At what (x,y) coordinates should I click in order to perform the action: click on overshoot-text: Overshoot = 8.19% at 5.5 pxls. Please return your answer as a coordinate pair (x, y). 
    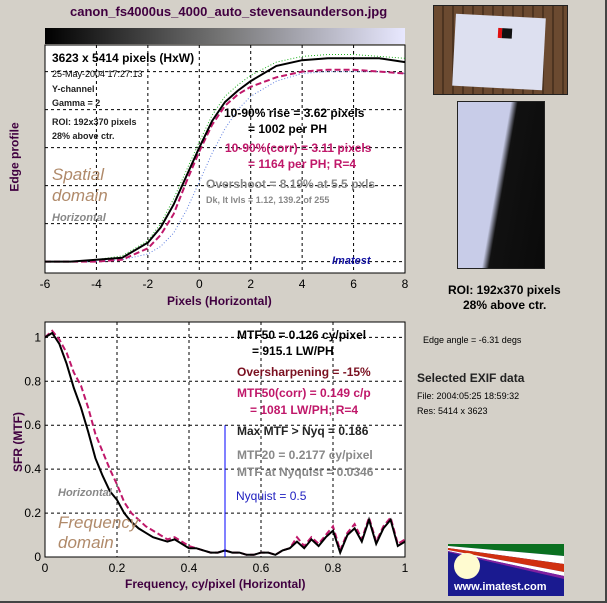
    Looking at the image, I should click on (291, 184).